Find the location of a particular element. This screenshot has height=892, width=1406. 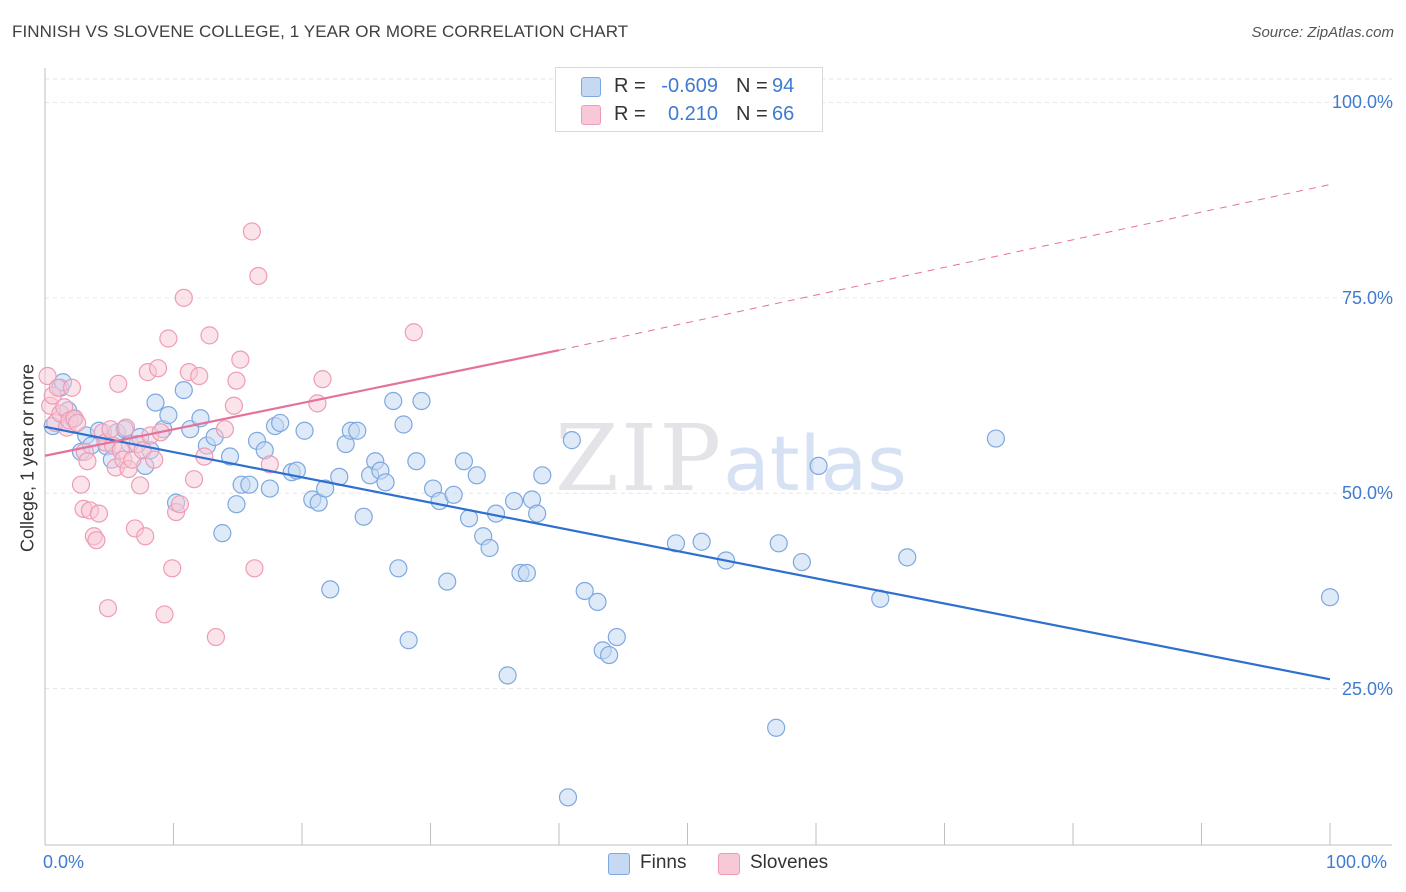

y-tick-label: 50.0% is located at coordinates (1367, 493).